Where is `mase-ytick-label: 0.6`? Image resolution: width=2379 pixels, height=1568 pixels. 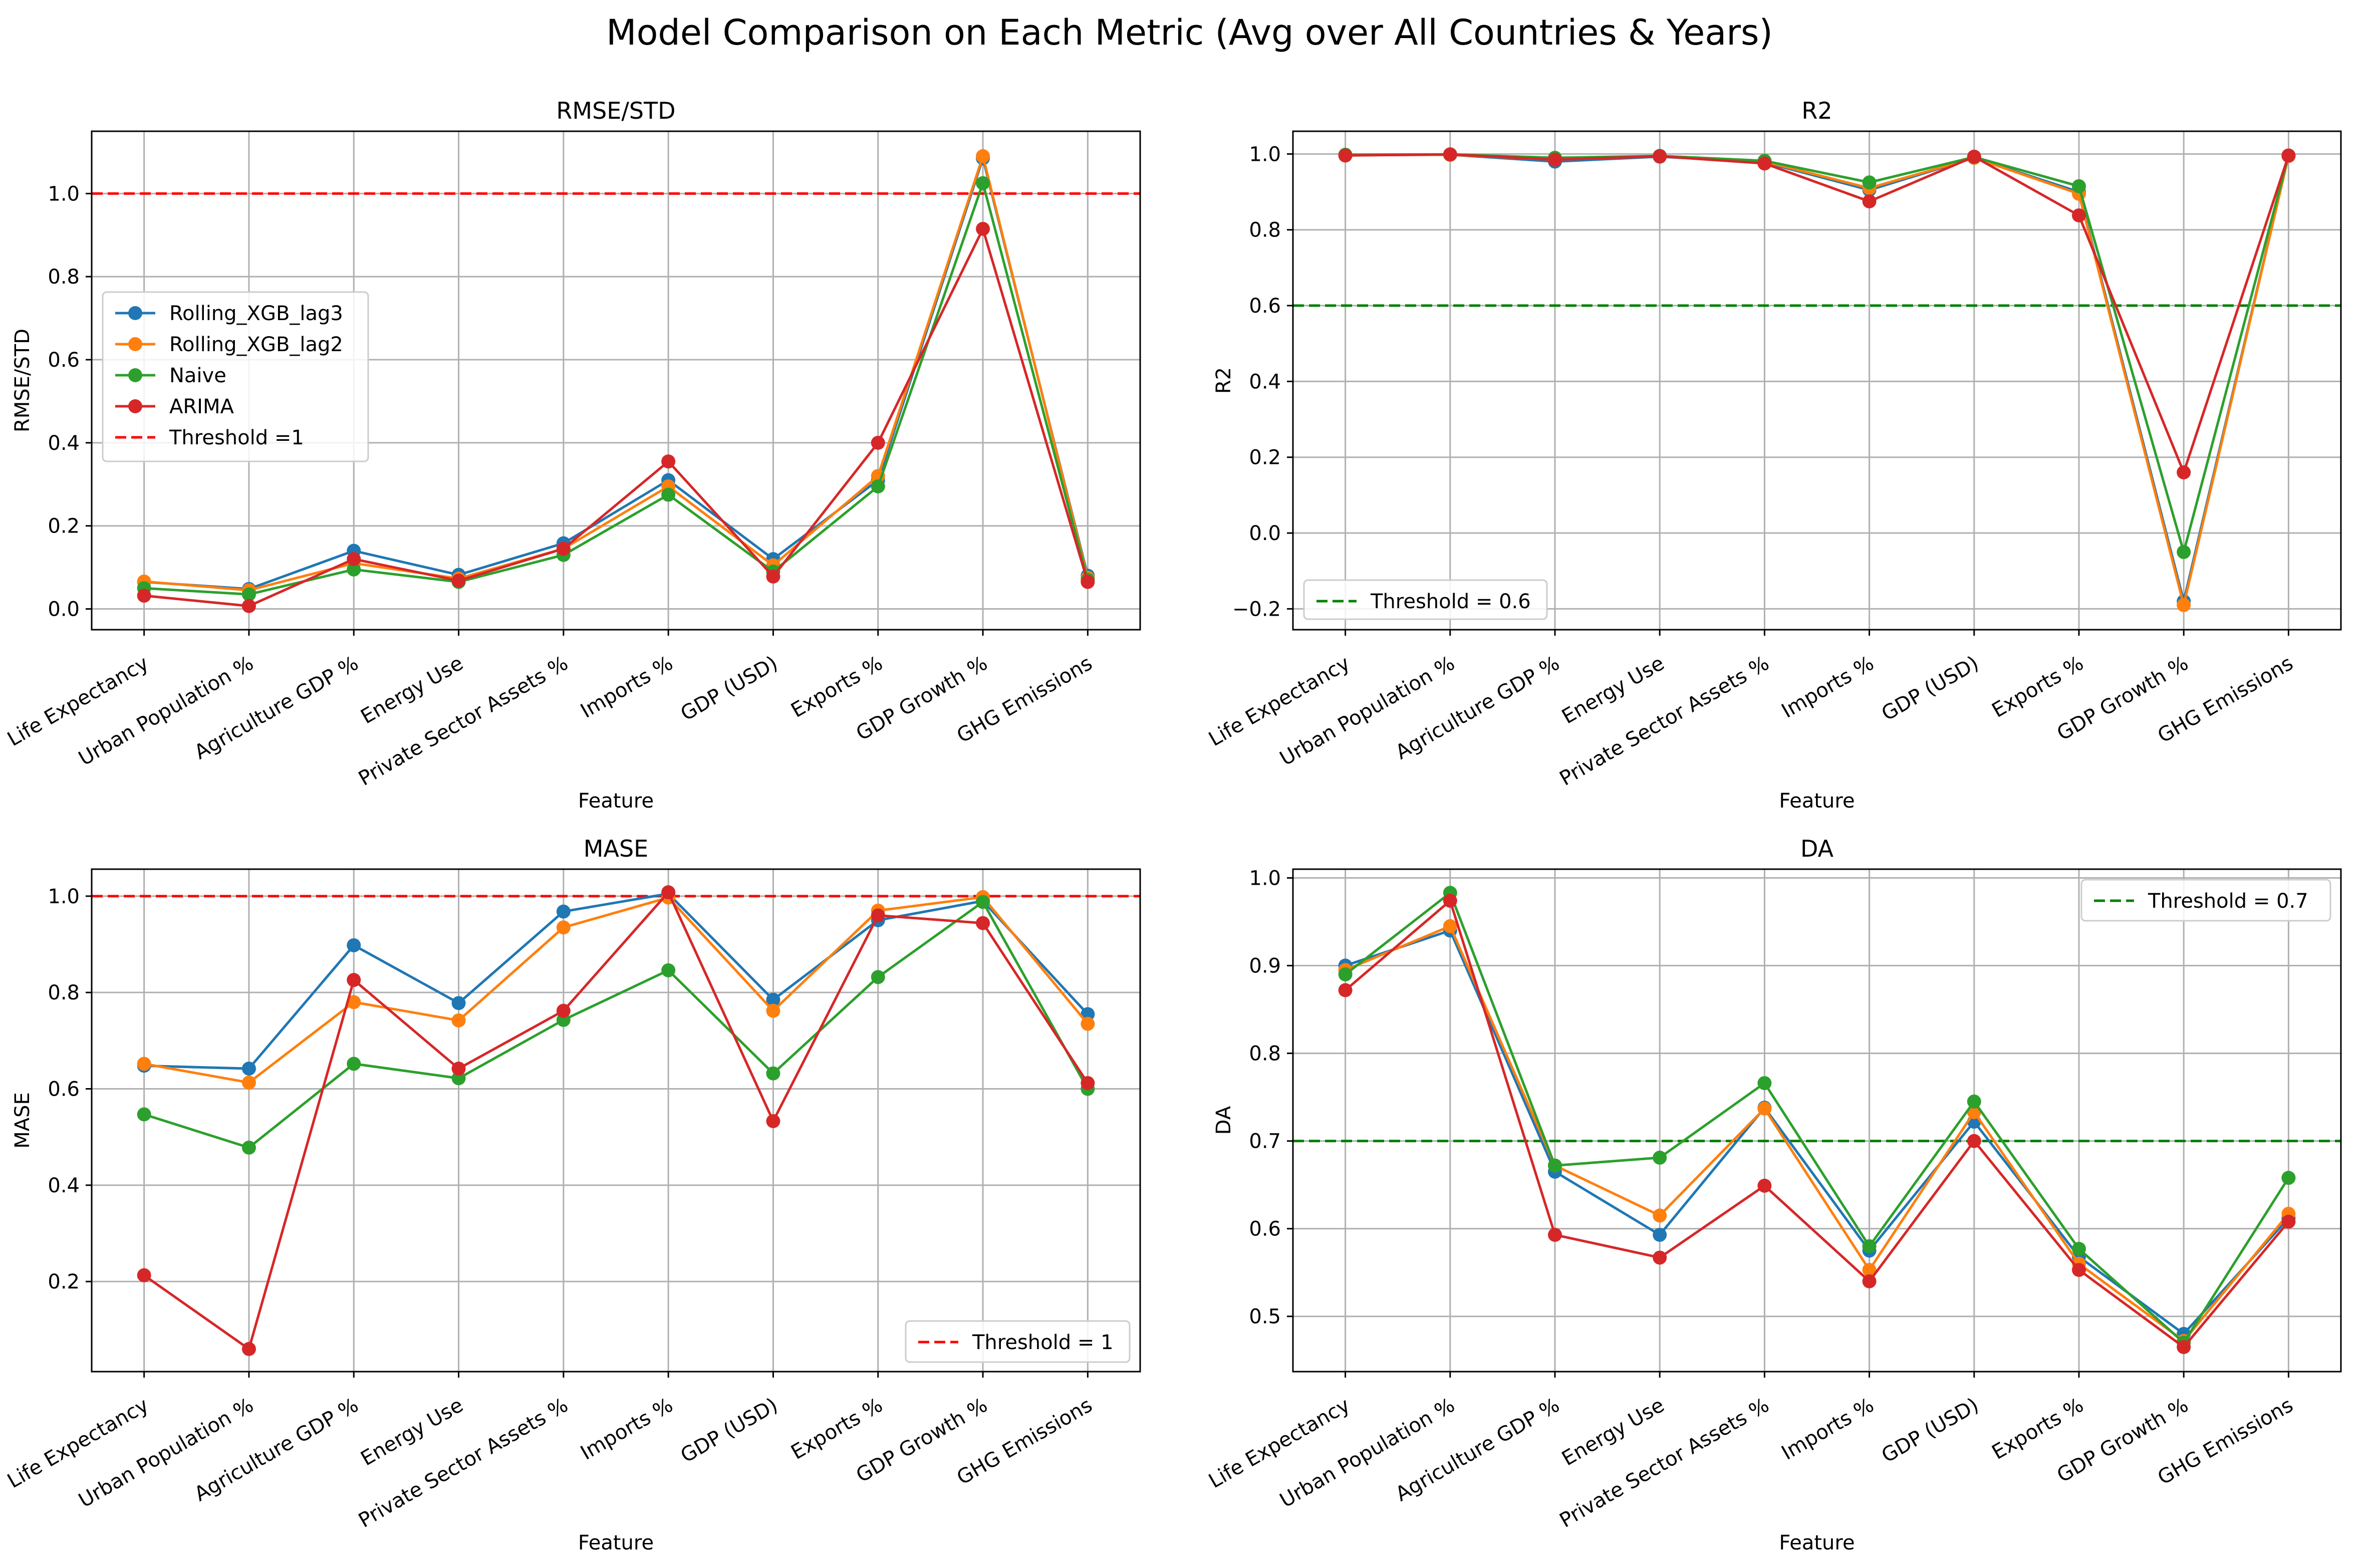
mase-ytick-label: 0.6 is located at coordinates (64, 1089).